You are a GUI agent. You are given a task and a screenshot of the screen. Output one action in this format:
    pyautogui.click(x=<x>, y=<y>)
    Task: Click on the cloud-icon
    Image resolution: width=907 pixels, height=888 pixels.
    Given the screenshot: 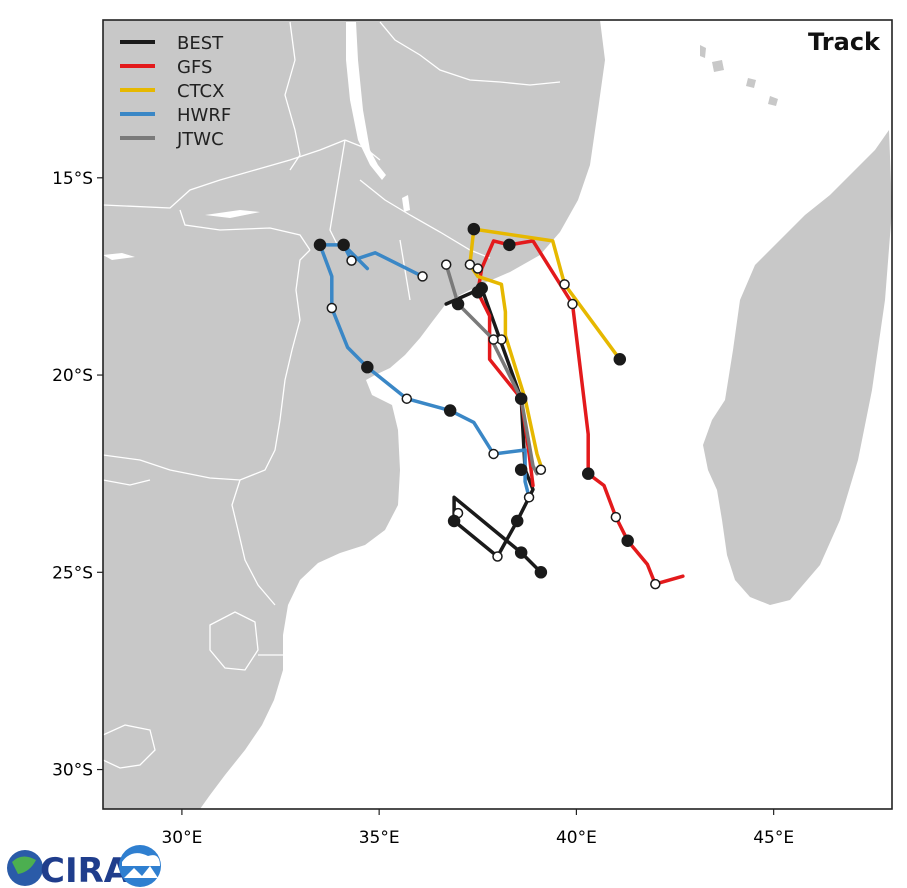 What is the action you would take?
    pyautogui.click(x=141, y=859)
    